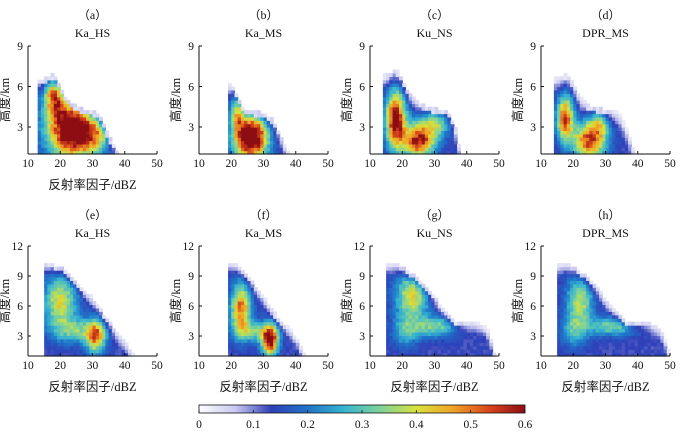 Image resolution: width=700 pixels, height=443 pixels. Describe the element at coordinates (525, 425) in the screenshot. I see `colorbar-tick-label: 0.6` at that location.